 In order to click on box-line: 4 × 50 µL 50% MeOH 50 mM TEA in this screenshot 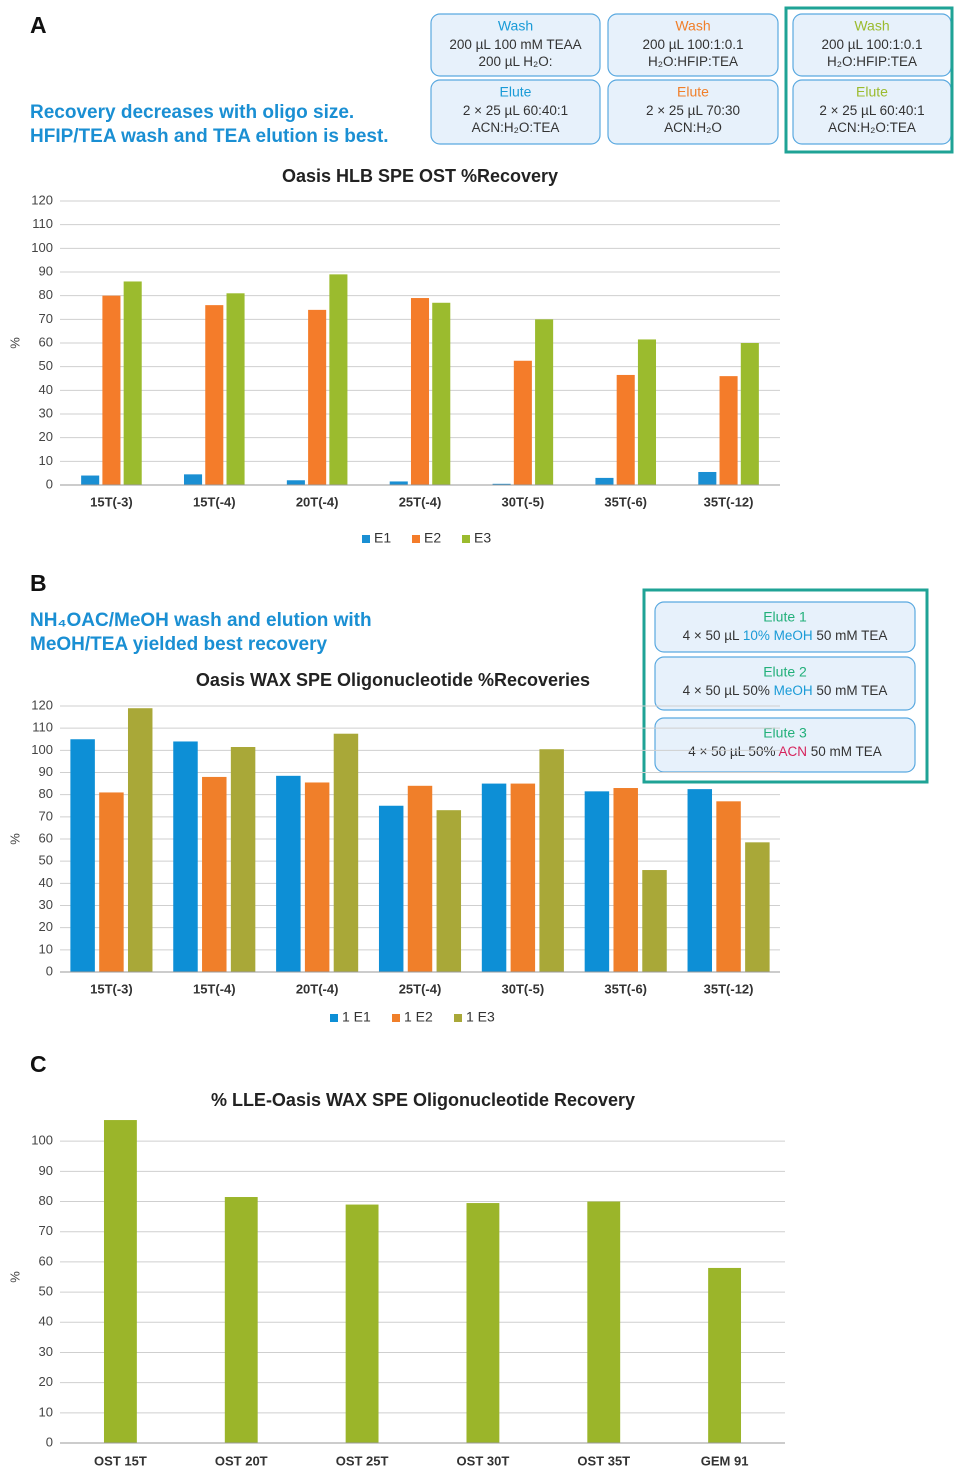, I will do `click(785, 690)`.